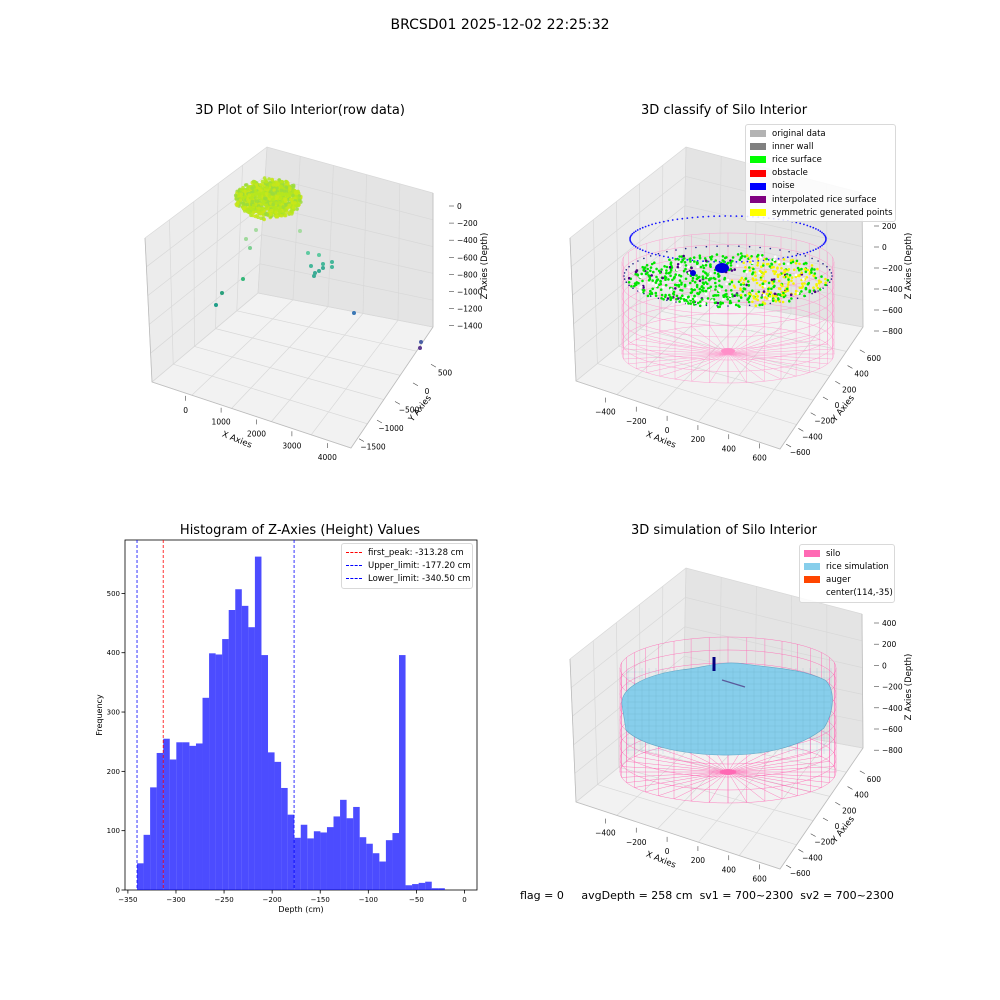 The height and width of the screenshot is (1000, 1000). What do you see at coordinates (790, 173) in the screenshot?
I see `legend-label: obstacle` at bounding box center [790, 173].